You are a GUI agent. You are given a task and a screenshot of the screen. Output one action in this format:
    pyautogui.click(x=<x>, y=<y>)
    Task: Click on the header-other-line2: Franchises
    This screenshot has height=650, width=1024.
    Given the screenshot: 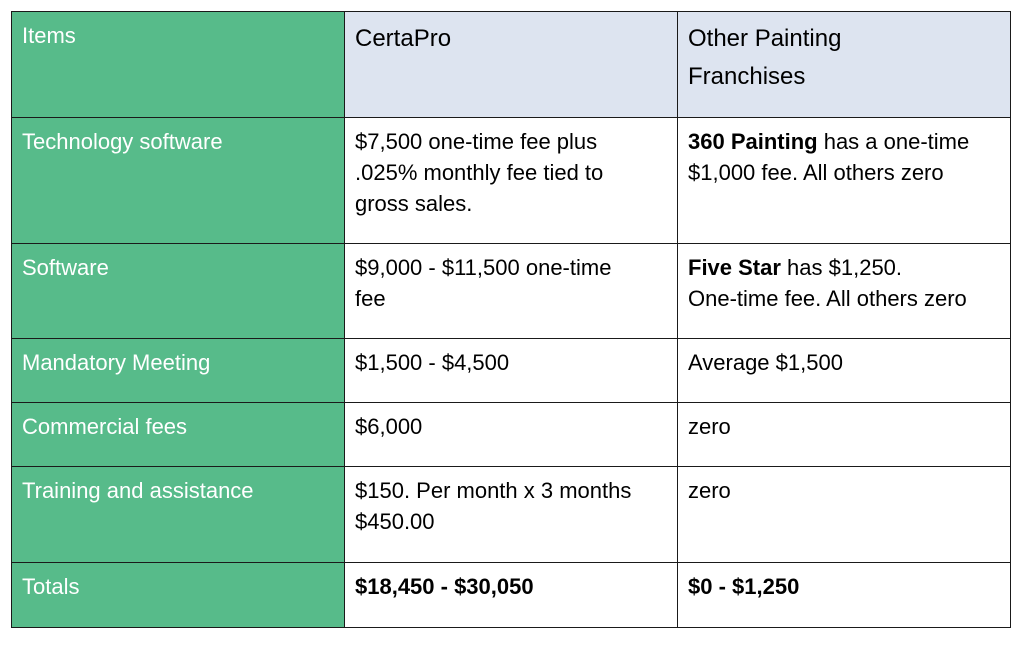 What is the action you would take?
    pyautogui.click(x=747, y=76)
    